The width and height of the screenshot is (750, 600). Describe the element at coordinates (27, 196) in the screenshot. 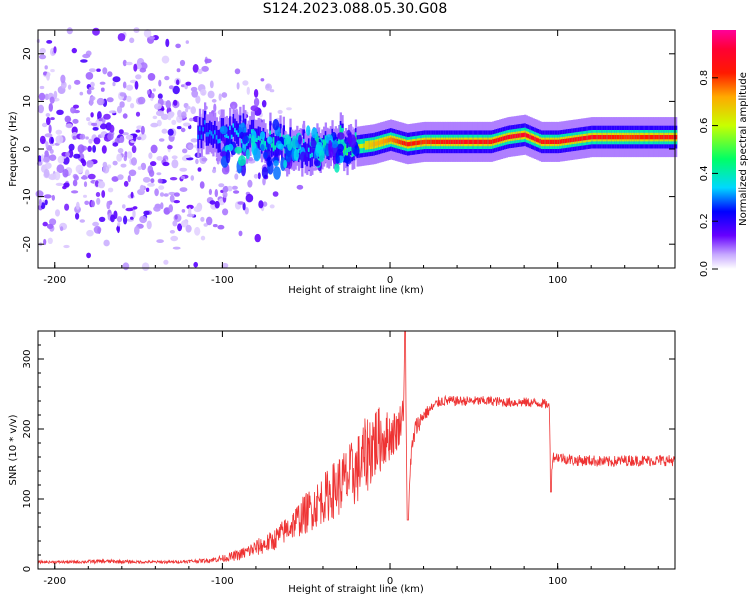

I see `spectrogram-ytick-label: -10` at that location.